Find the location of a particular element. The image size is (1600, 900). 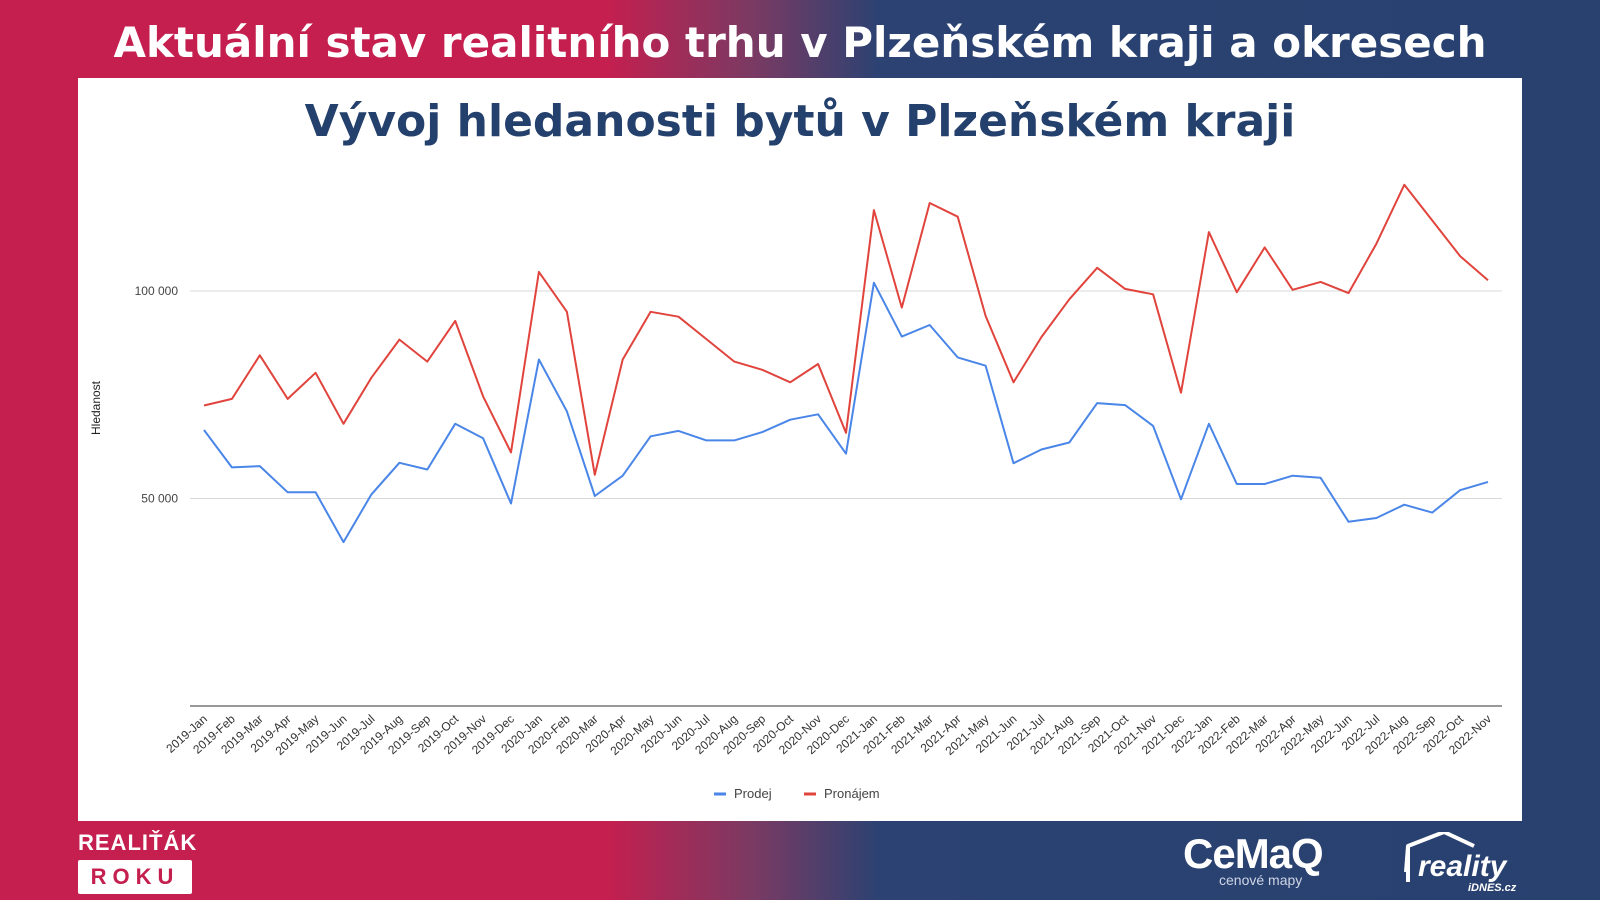

cemap-logo-subtitle: cenové mapy is located at coordinates (1261, 880).